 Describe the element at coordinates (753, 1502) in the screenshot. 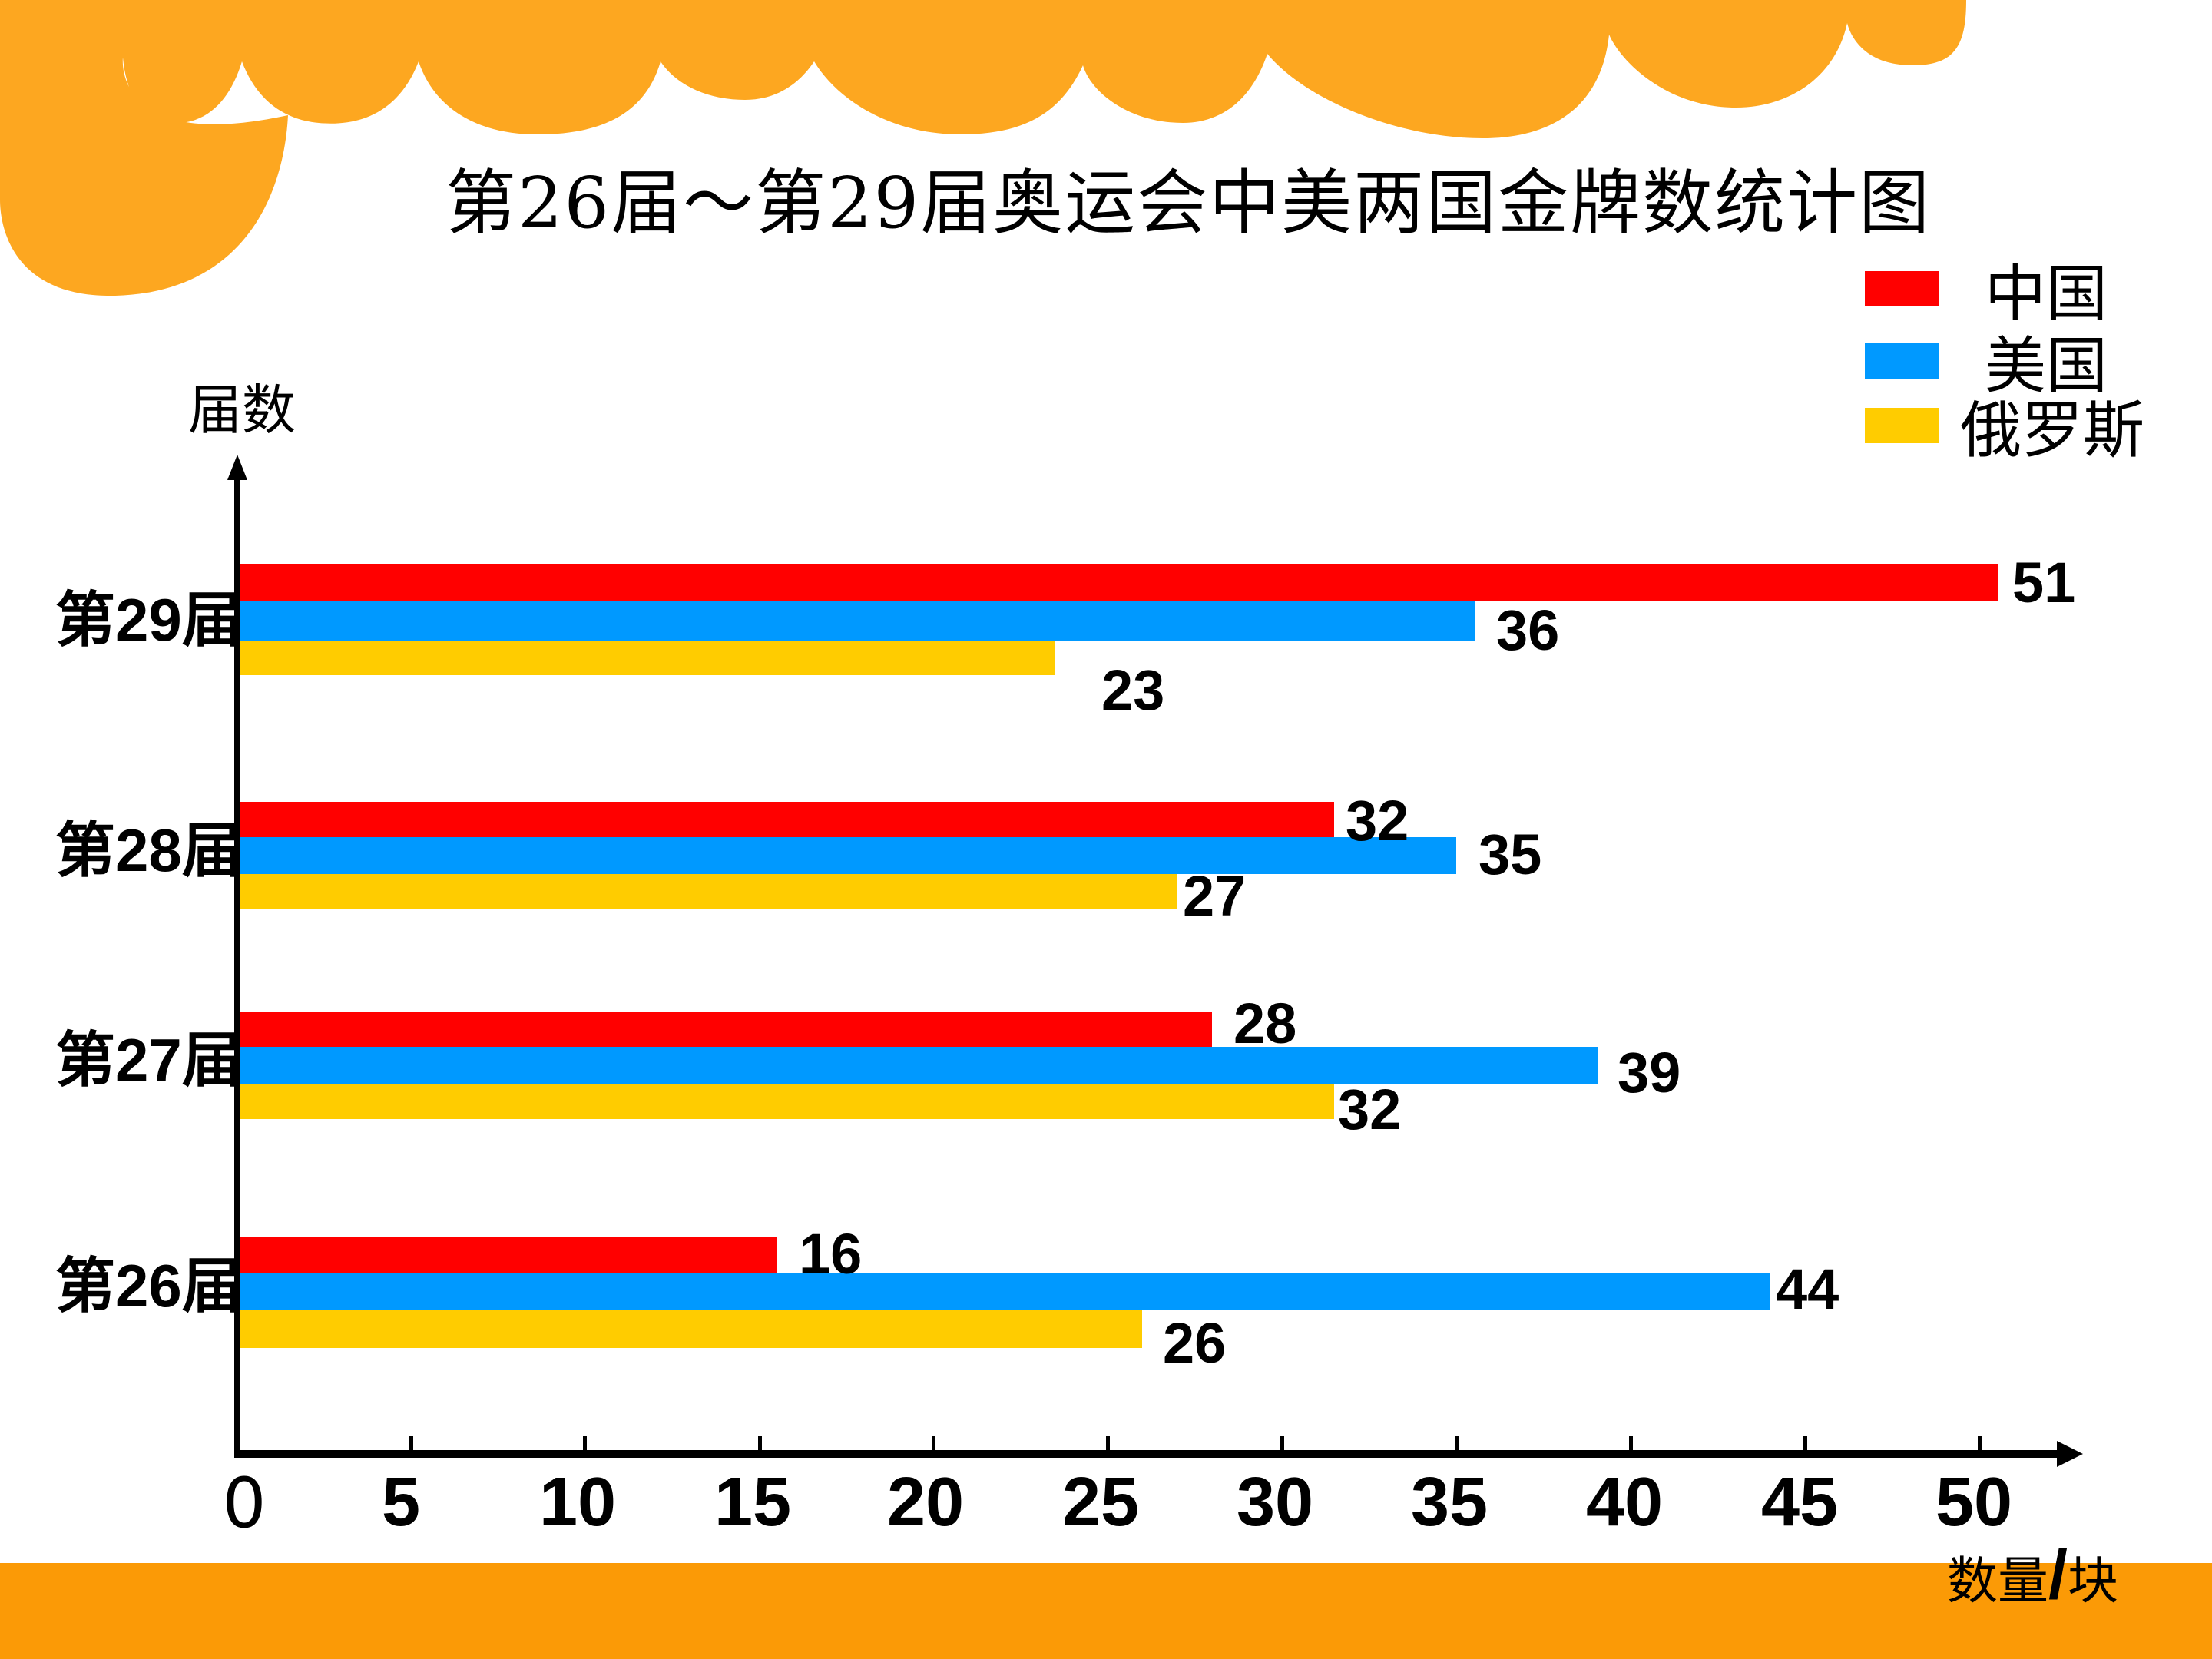

I see `x-tick-label-15: 15` at that location.